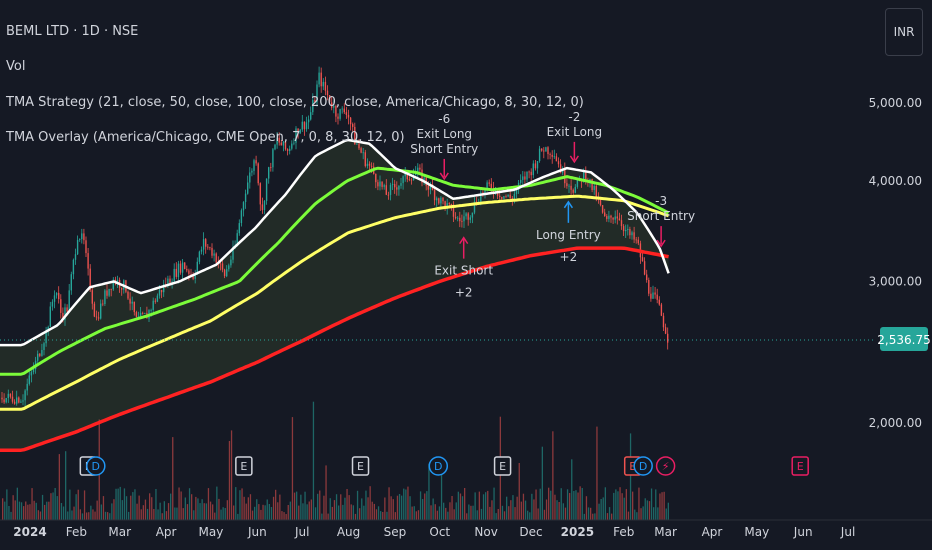 The image size is (932, 550). I want to click on price-tick-label: 3,000.00, so click(895, 281).